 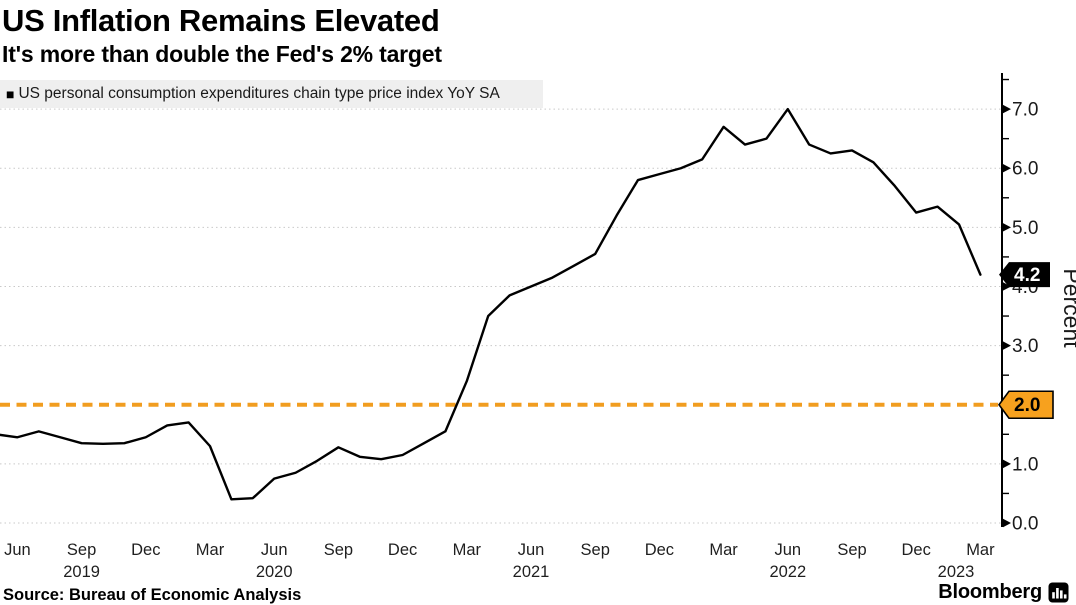 What do you see at coordinates (274, 572) in the screenshot?
I see `x-year-label: 2020` at bounding box center [274, 572].